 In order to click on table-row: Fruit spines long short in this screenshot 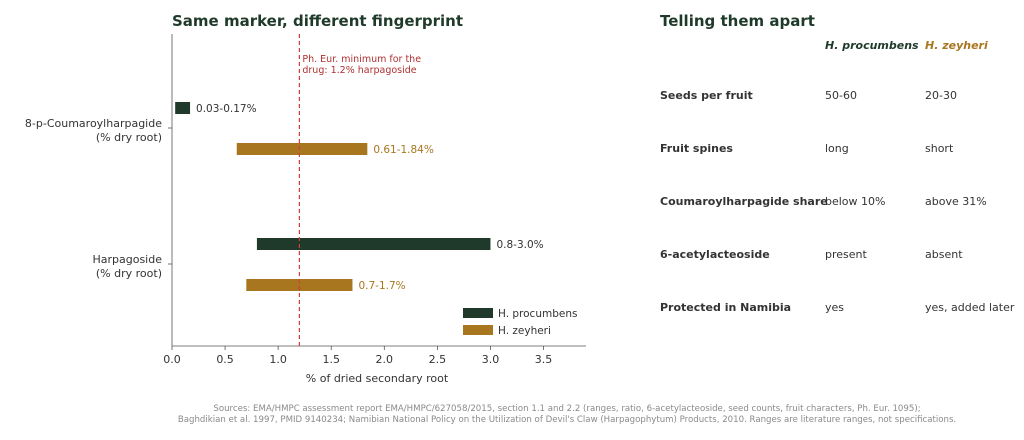, I will do `click(842, 150)`.